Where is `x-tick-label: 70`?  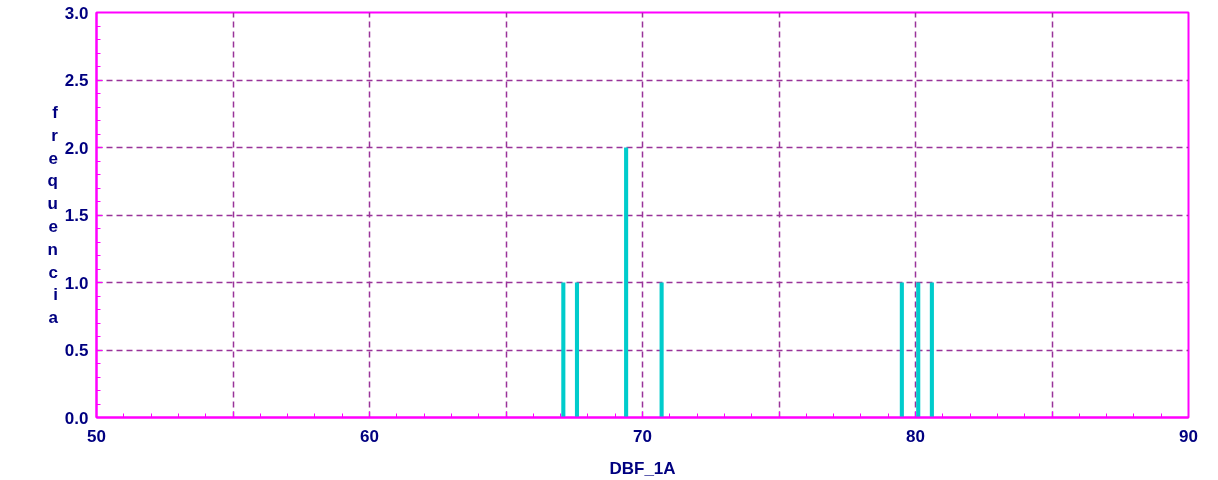 x-tick-label: 70 is located at coordinates (642, 436).